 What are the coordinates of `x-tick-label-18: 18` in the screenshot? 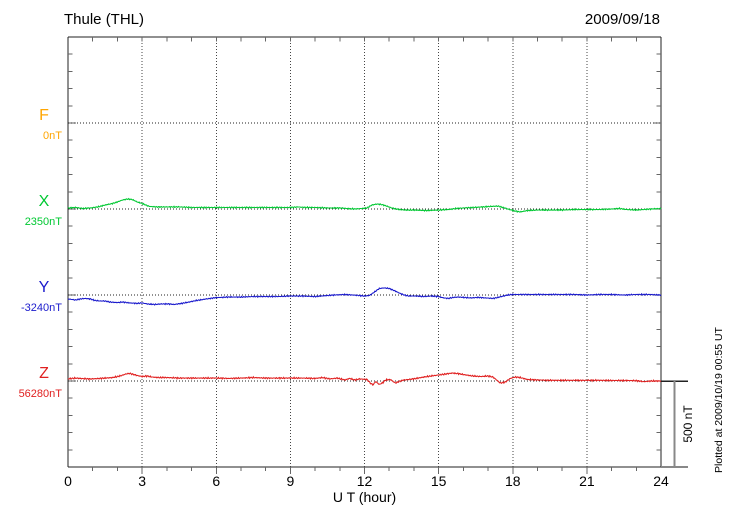 It's located at (512, 481).